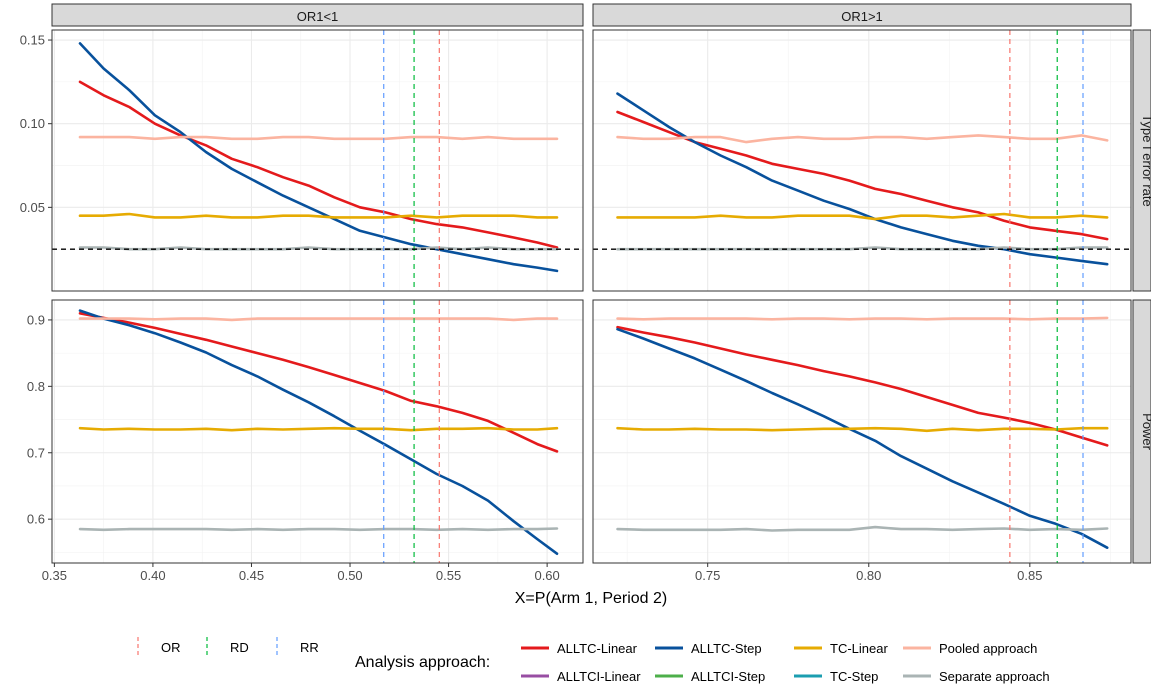 The image size is (1151, 689). Describe the element at coordinates (36, 452) in the screenshot. I see `y-tick-label: 0.7` at that location.